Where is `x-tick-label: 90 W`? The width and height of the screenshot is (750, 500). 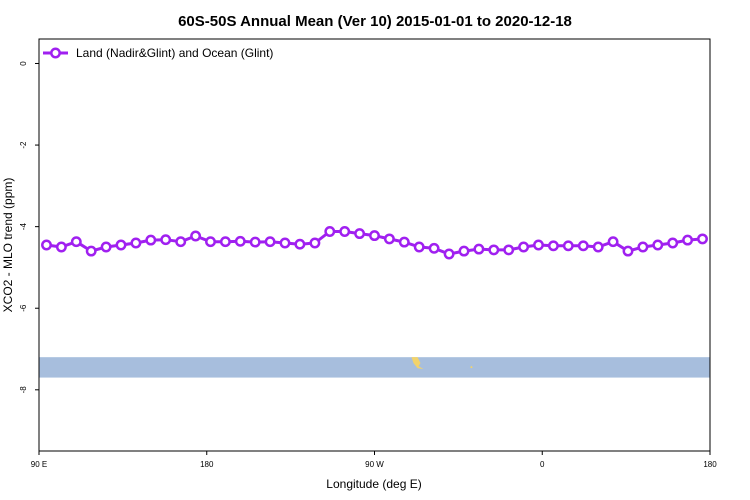 x-tick-label: 90 W is located at coordinates (374, 464).